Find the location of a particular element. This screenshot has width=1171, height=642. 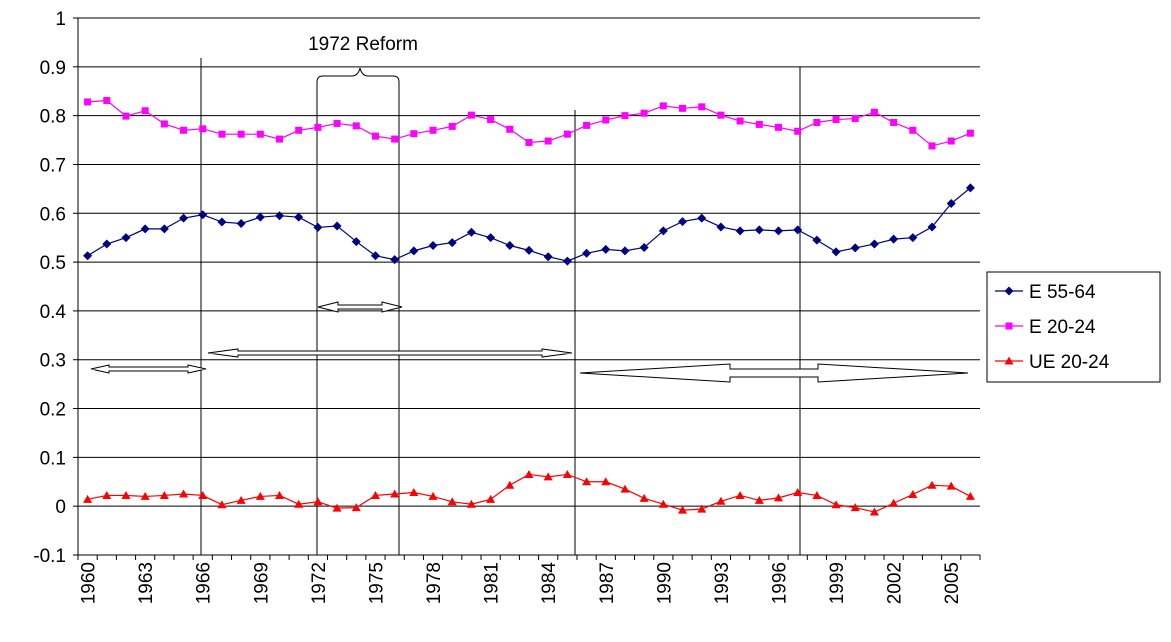

x-tick-label: 1963 is located at coordinates (146, 583).